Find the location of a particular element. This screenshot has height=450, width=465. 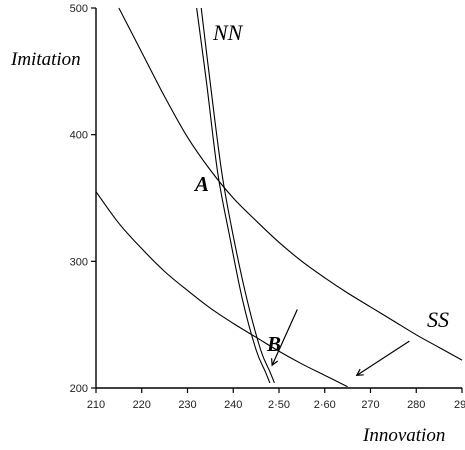

curve-label-nn: NN is located at coordinates (228, 32).